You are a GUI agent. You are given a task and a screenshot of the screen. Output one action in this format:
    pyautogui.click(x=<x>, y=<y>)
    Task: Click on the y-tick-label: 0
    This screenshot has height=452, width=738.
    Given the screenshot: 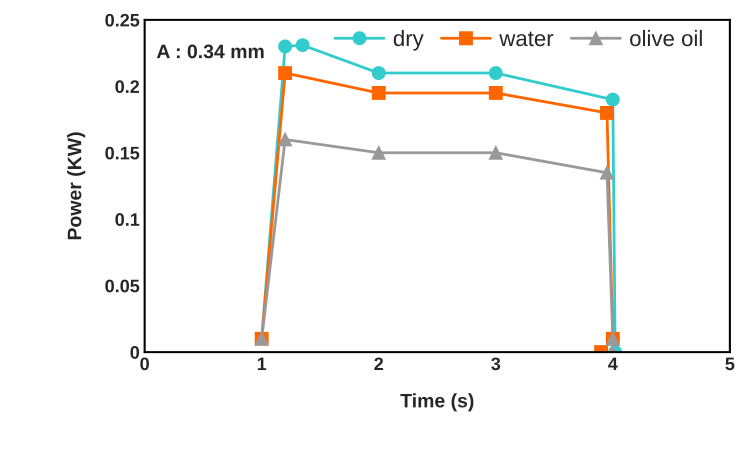 What is the action you would take?
    pyautogui.click(x=135, y=352)
    